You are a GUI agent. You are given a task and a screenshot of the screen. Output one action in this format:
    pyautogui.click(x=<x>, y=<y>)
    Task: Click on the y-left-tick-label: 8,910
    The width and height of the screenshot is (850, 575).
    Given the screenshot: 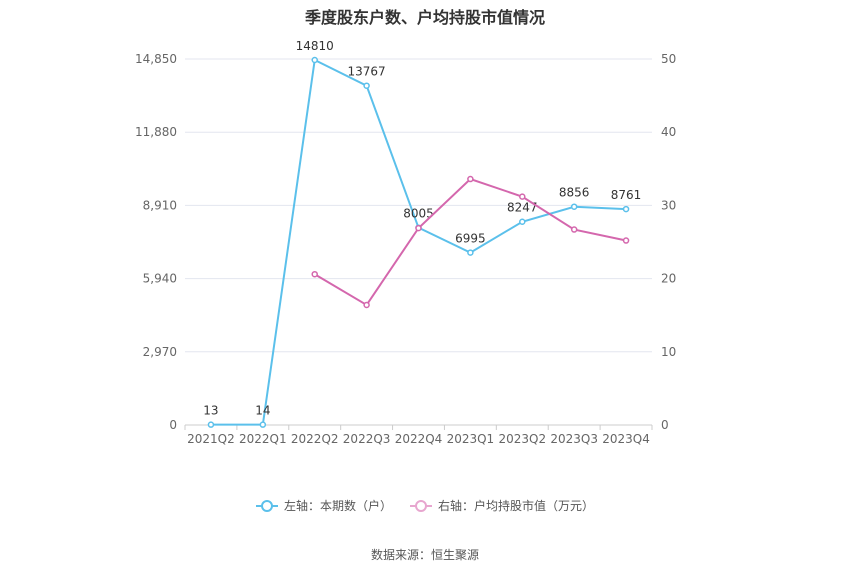 What is the action you would take?
    pyautogui.click(x=160, y=205)
    